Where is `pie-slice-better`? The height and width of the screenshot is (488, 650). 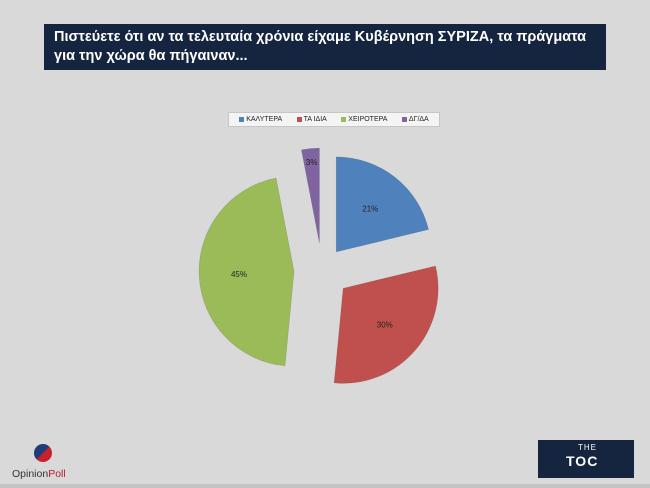 pie-slice-better is located at coordinates (382, 204).